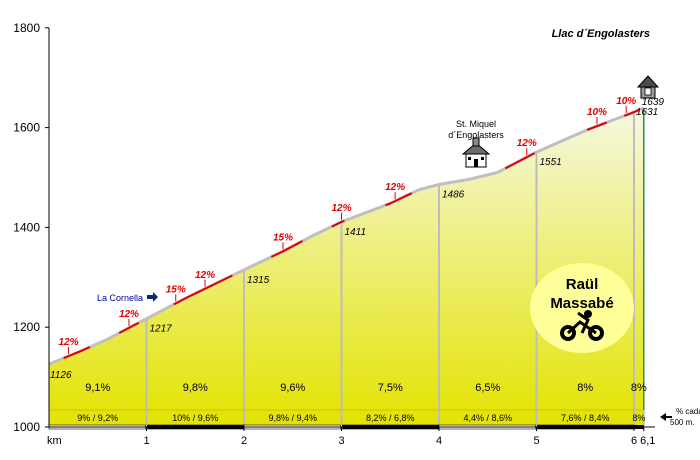  I want to click on rider-badge-ellipse, so click(582, 308).